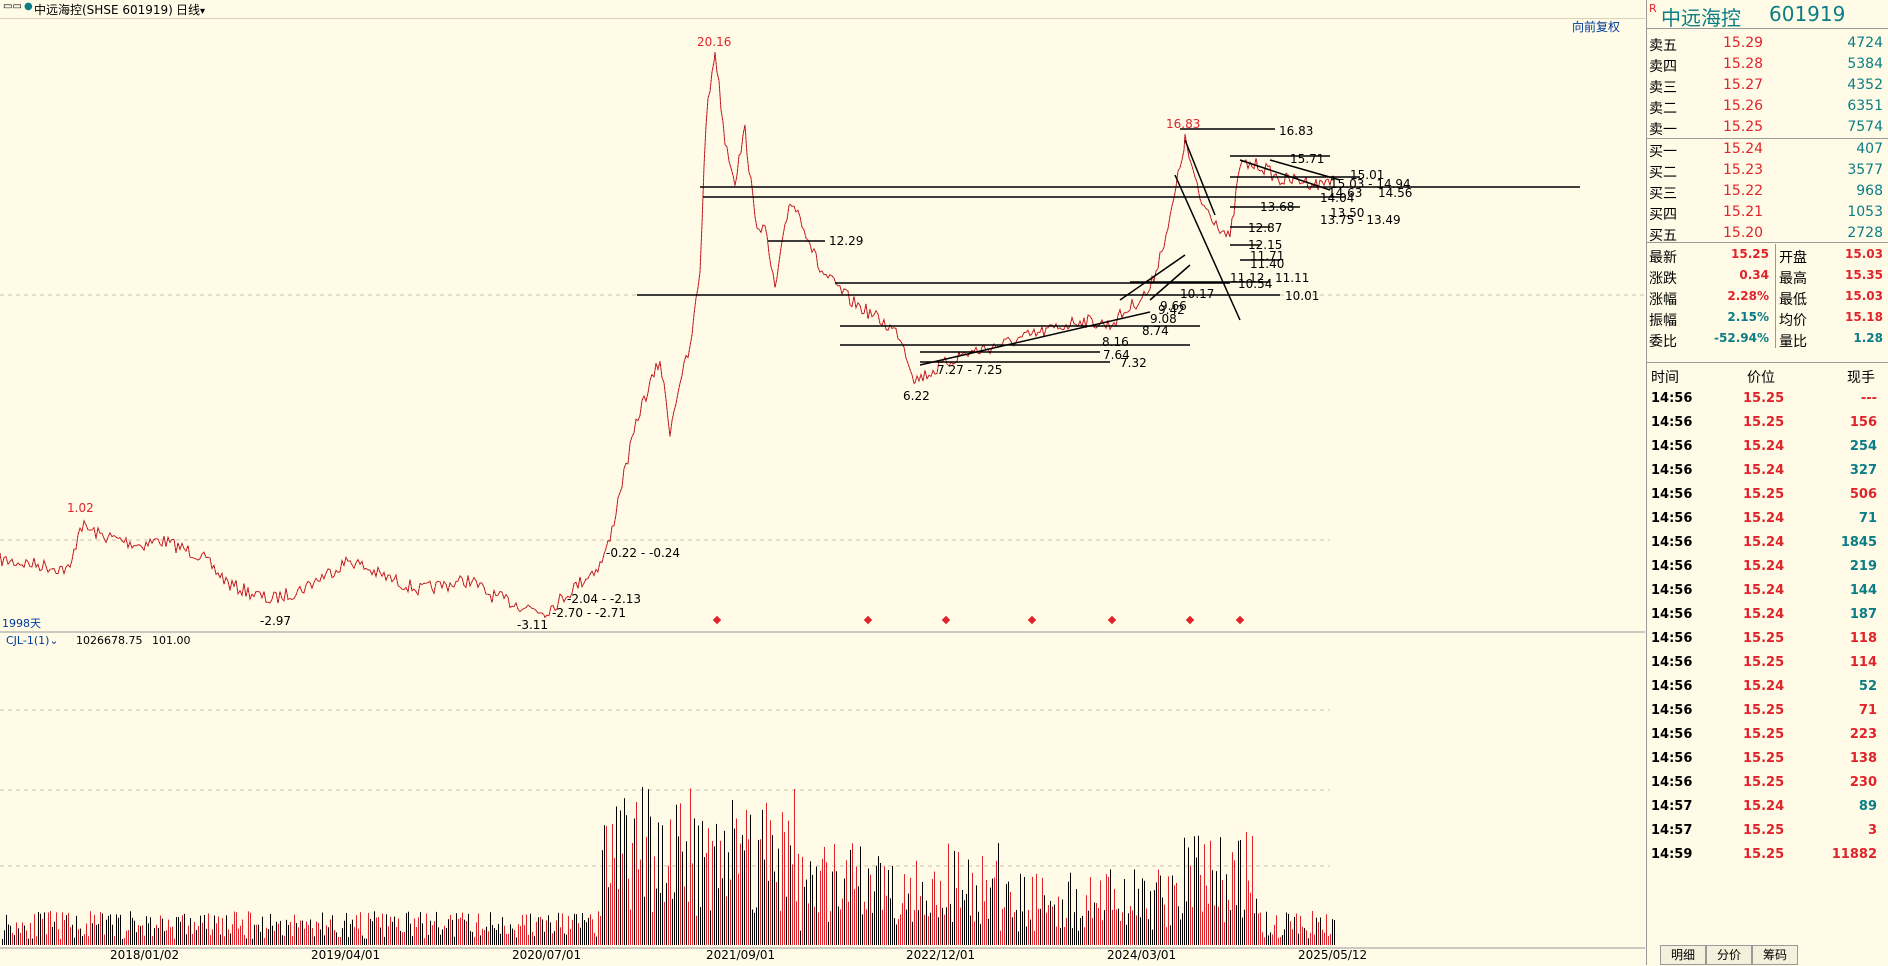 The image size is (1888, 966). I want to click on ask-row: 卖三 15.27 4352, so click(1767, 85).